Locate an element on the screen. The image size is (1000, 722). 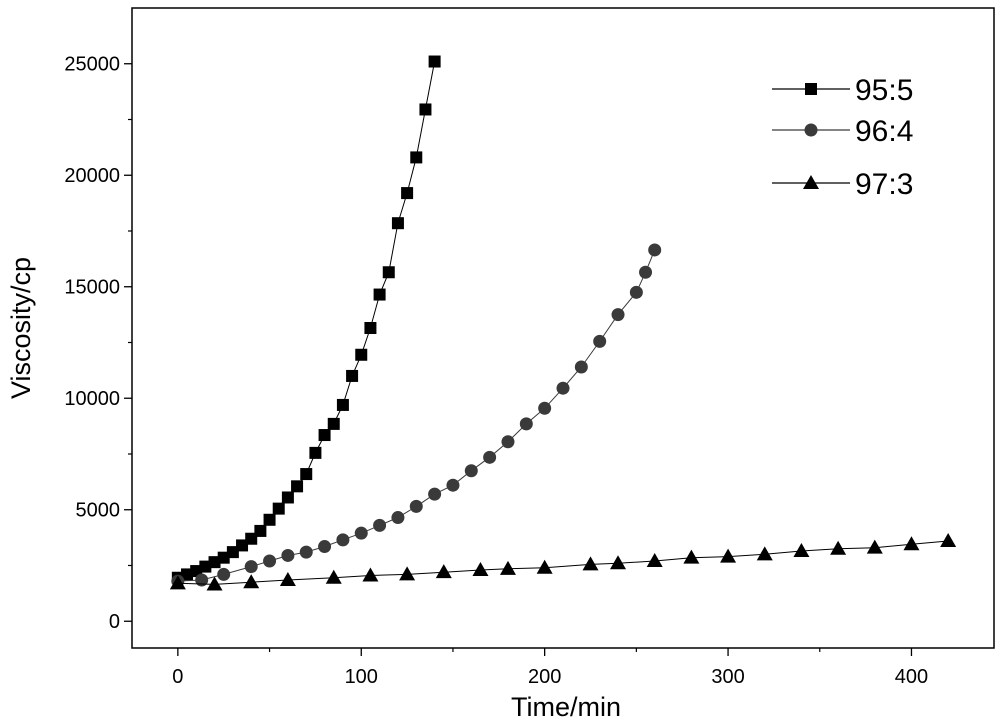
x-tick-label: 0 is located at coordinates (177, 677).